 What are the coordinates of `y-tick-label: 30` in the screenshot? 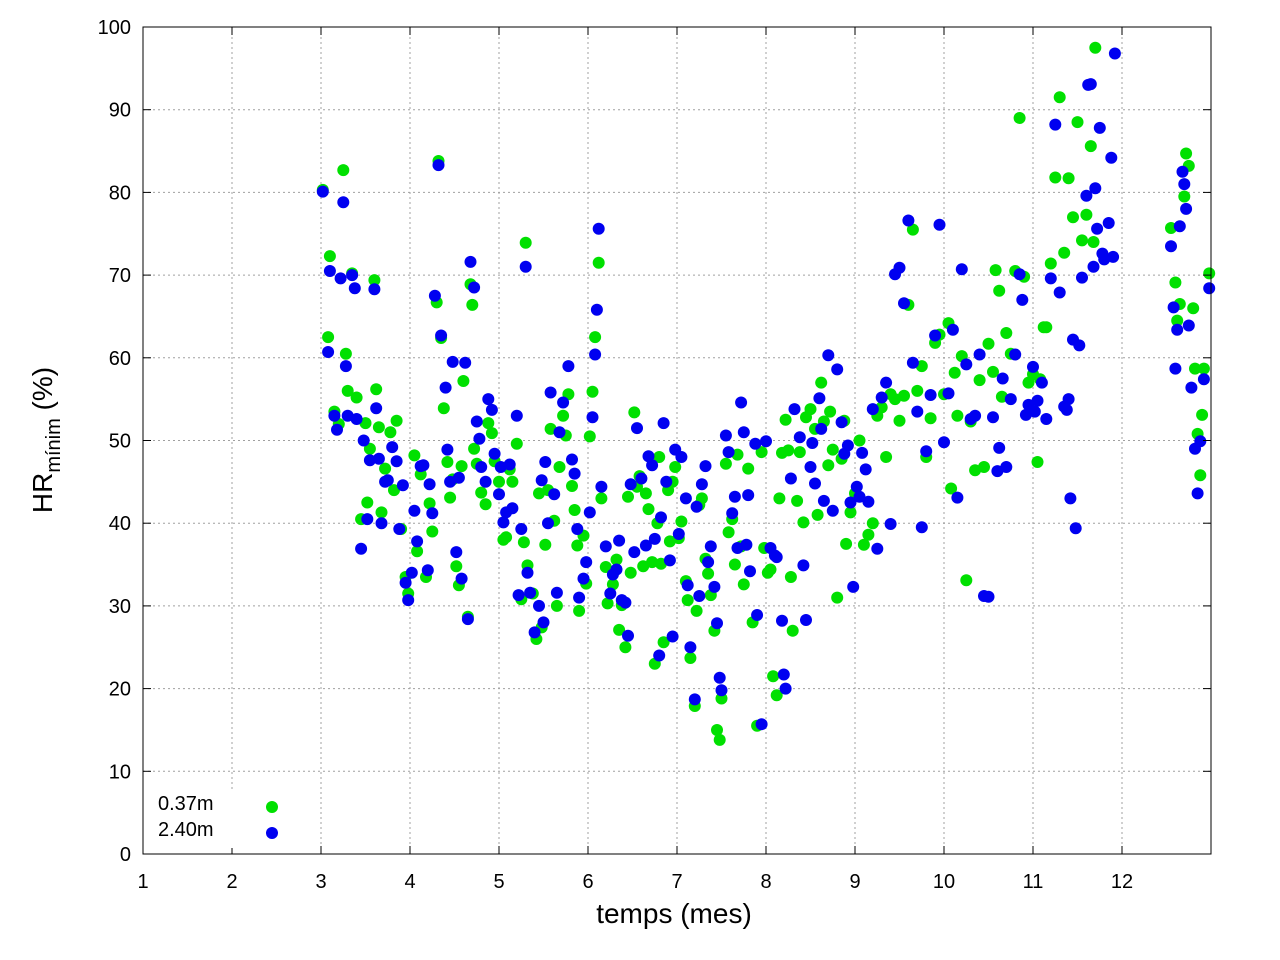 It's located at (120, 607).